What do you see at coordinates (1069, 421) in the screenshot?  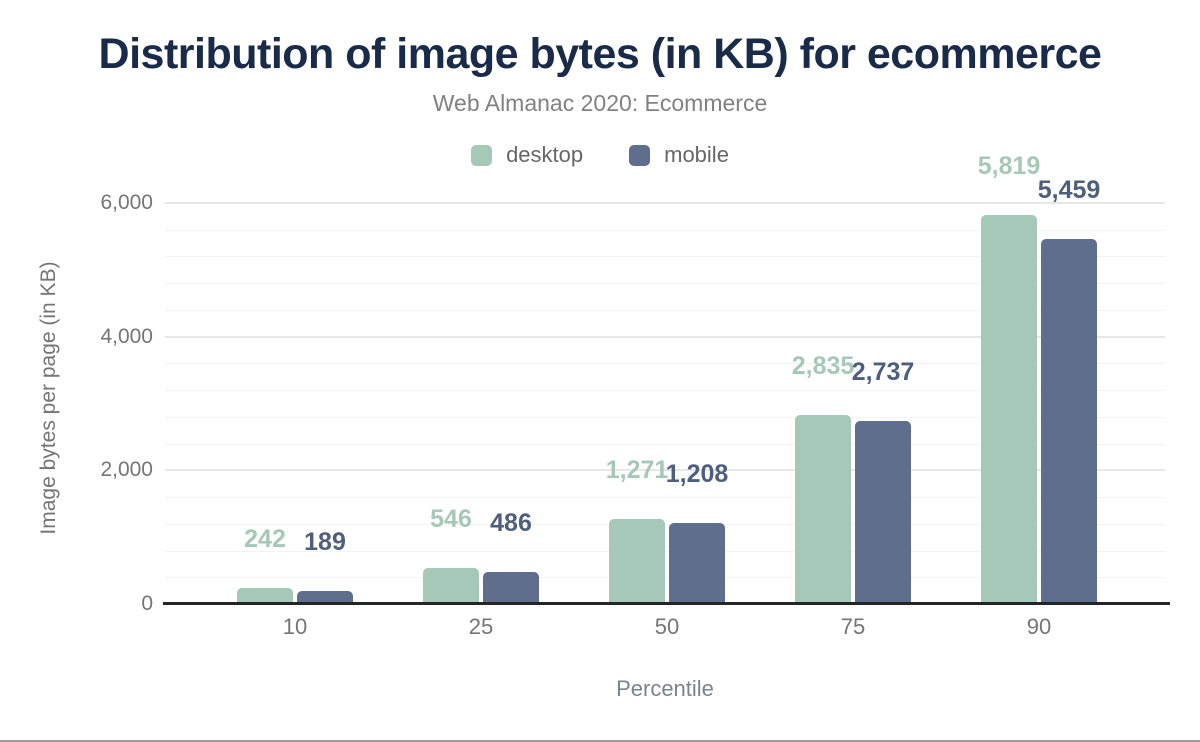 I see `bar-mobile-p90` at bounding box center [1069, 421].